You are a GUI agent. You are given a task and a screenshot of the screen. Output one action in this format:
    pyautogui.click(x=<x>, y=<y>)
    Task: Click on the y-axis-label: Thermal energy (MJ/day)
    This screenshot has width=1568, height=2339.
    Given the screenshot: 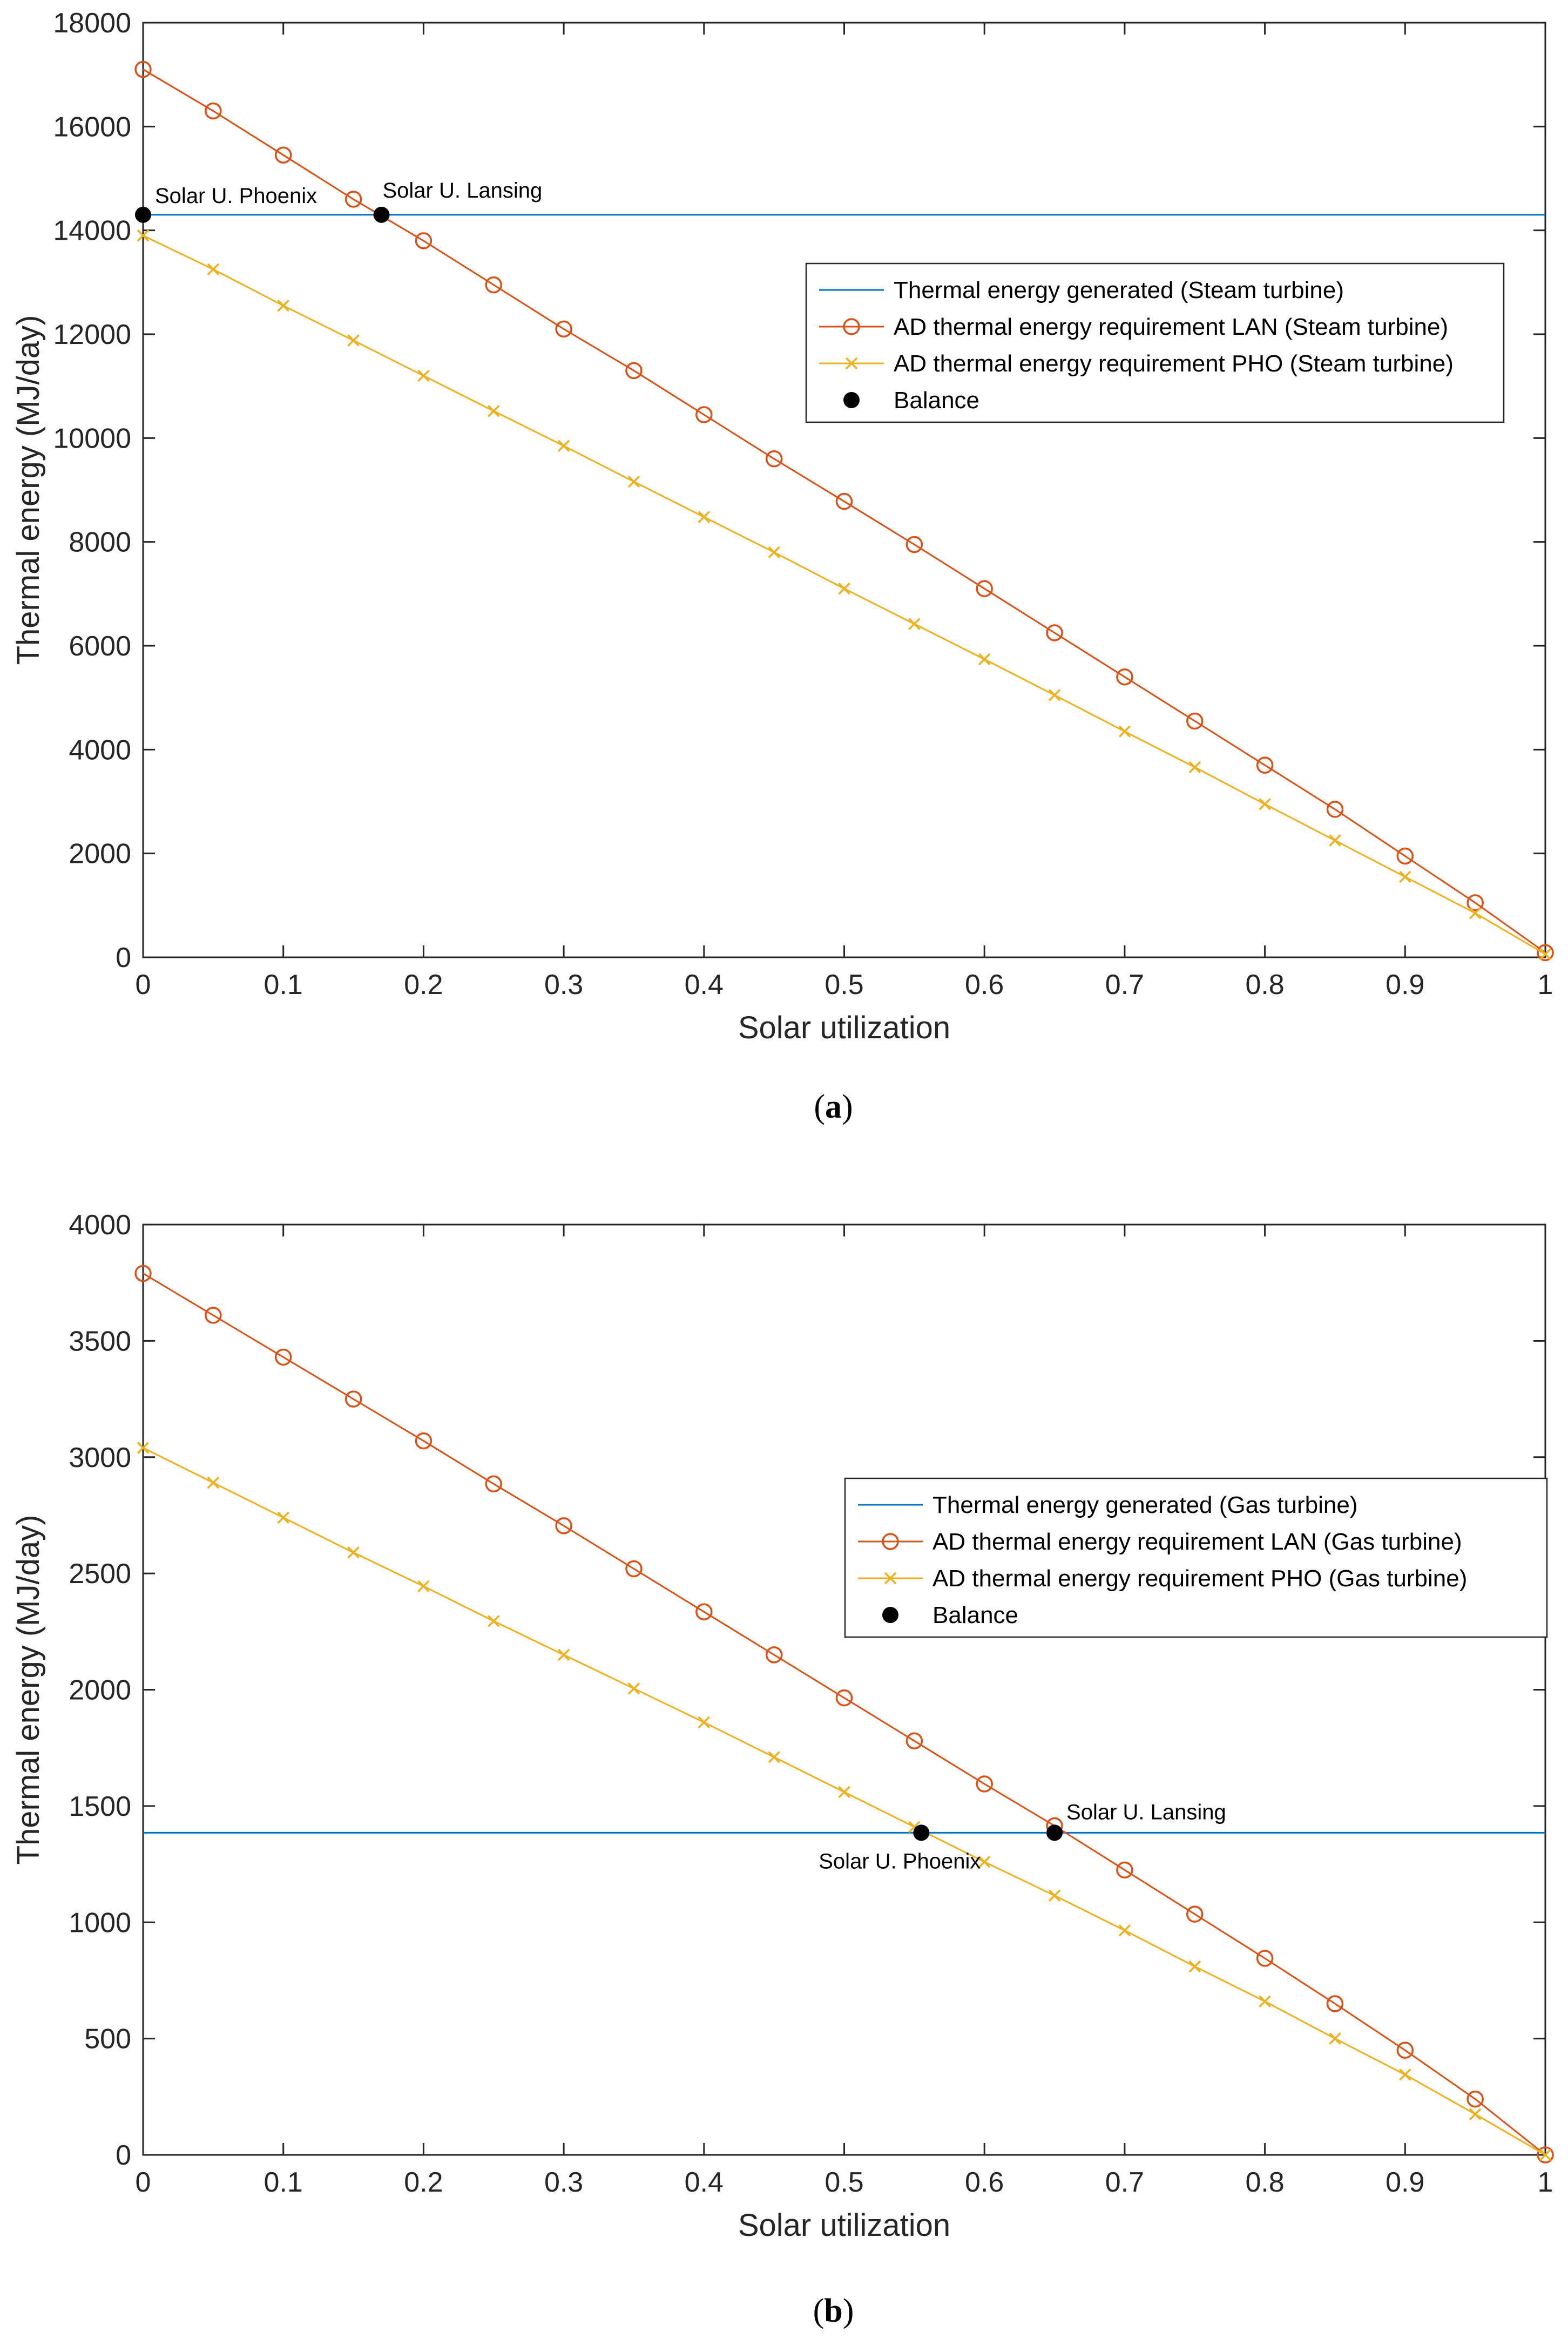 What is the action you would take?
    pyautogui.click(x=28, y=490)
    